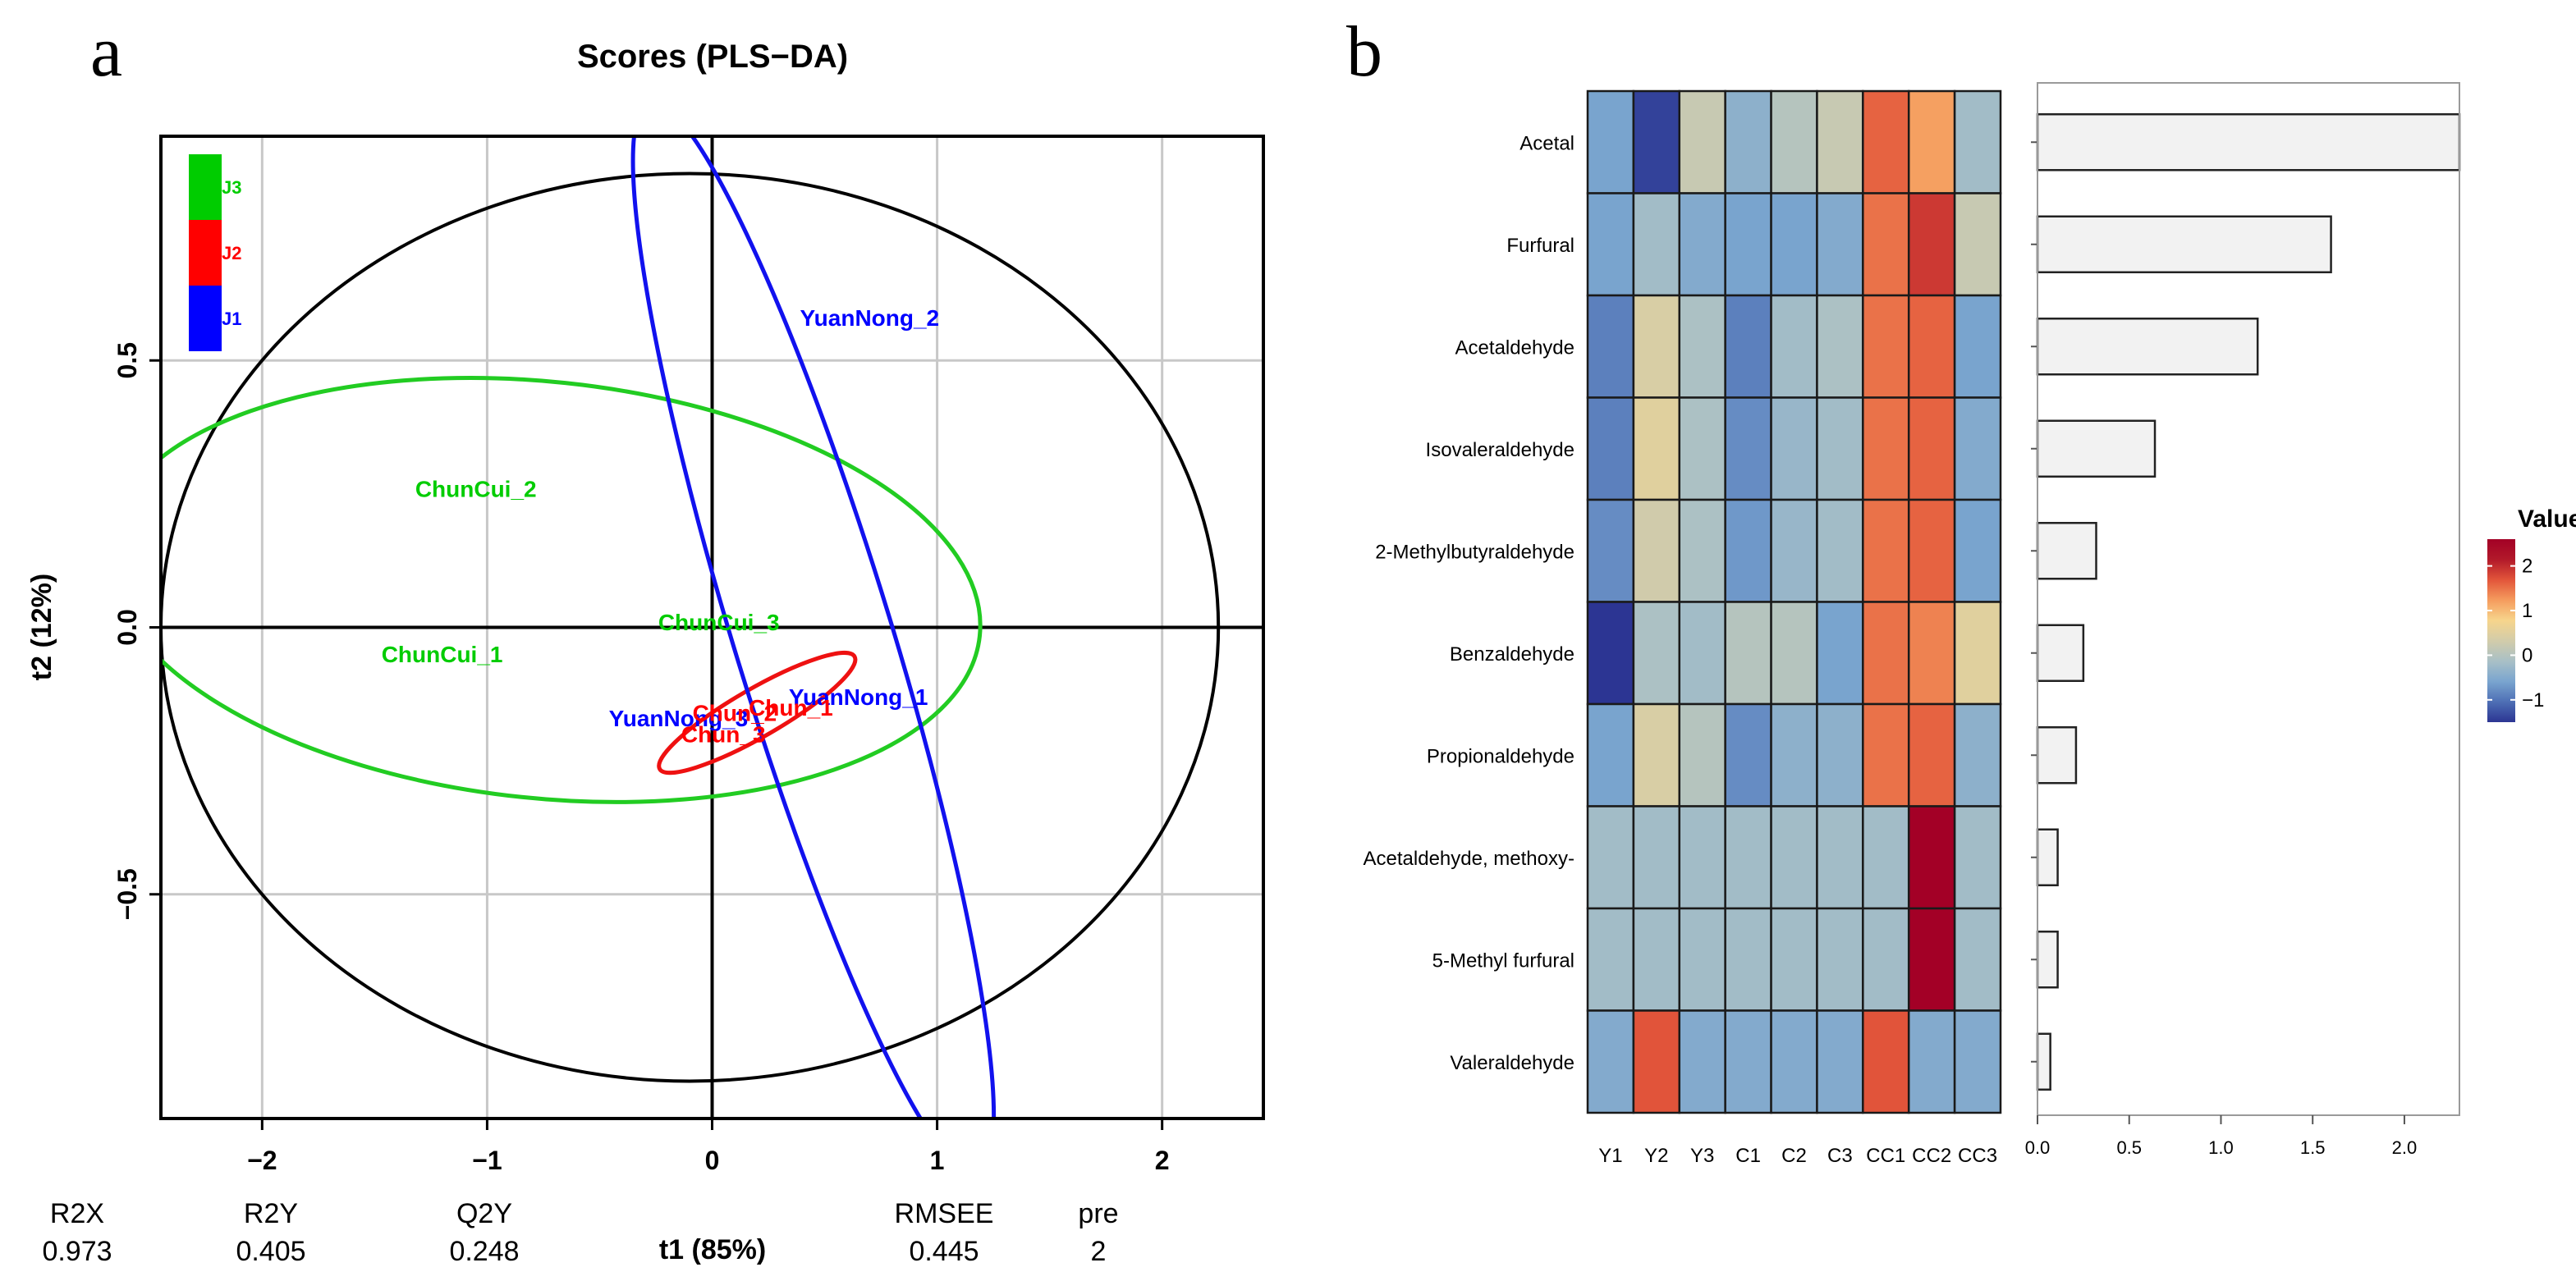 Image resolution: width=2576 pixels, height=1281 pixels. Describe the element at coordinates (2501, 631) in the screenshot. I see `colorbar-gradient` at that location.